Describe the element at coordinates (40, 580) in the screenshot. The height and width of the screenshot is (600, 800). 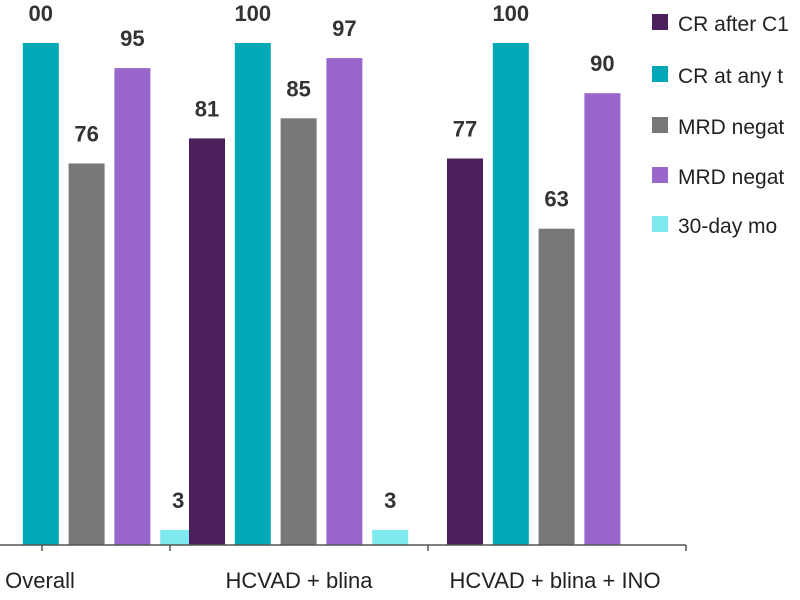
I see `x-tick-label-overall: Overall` at that location.